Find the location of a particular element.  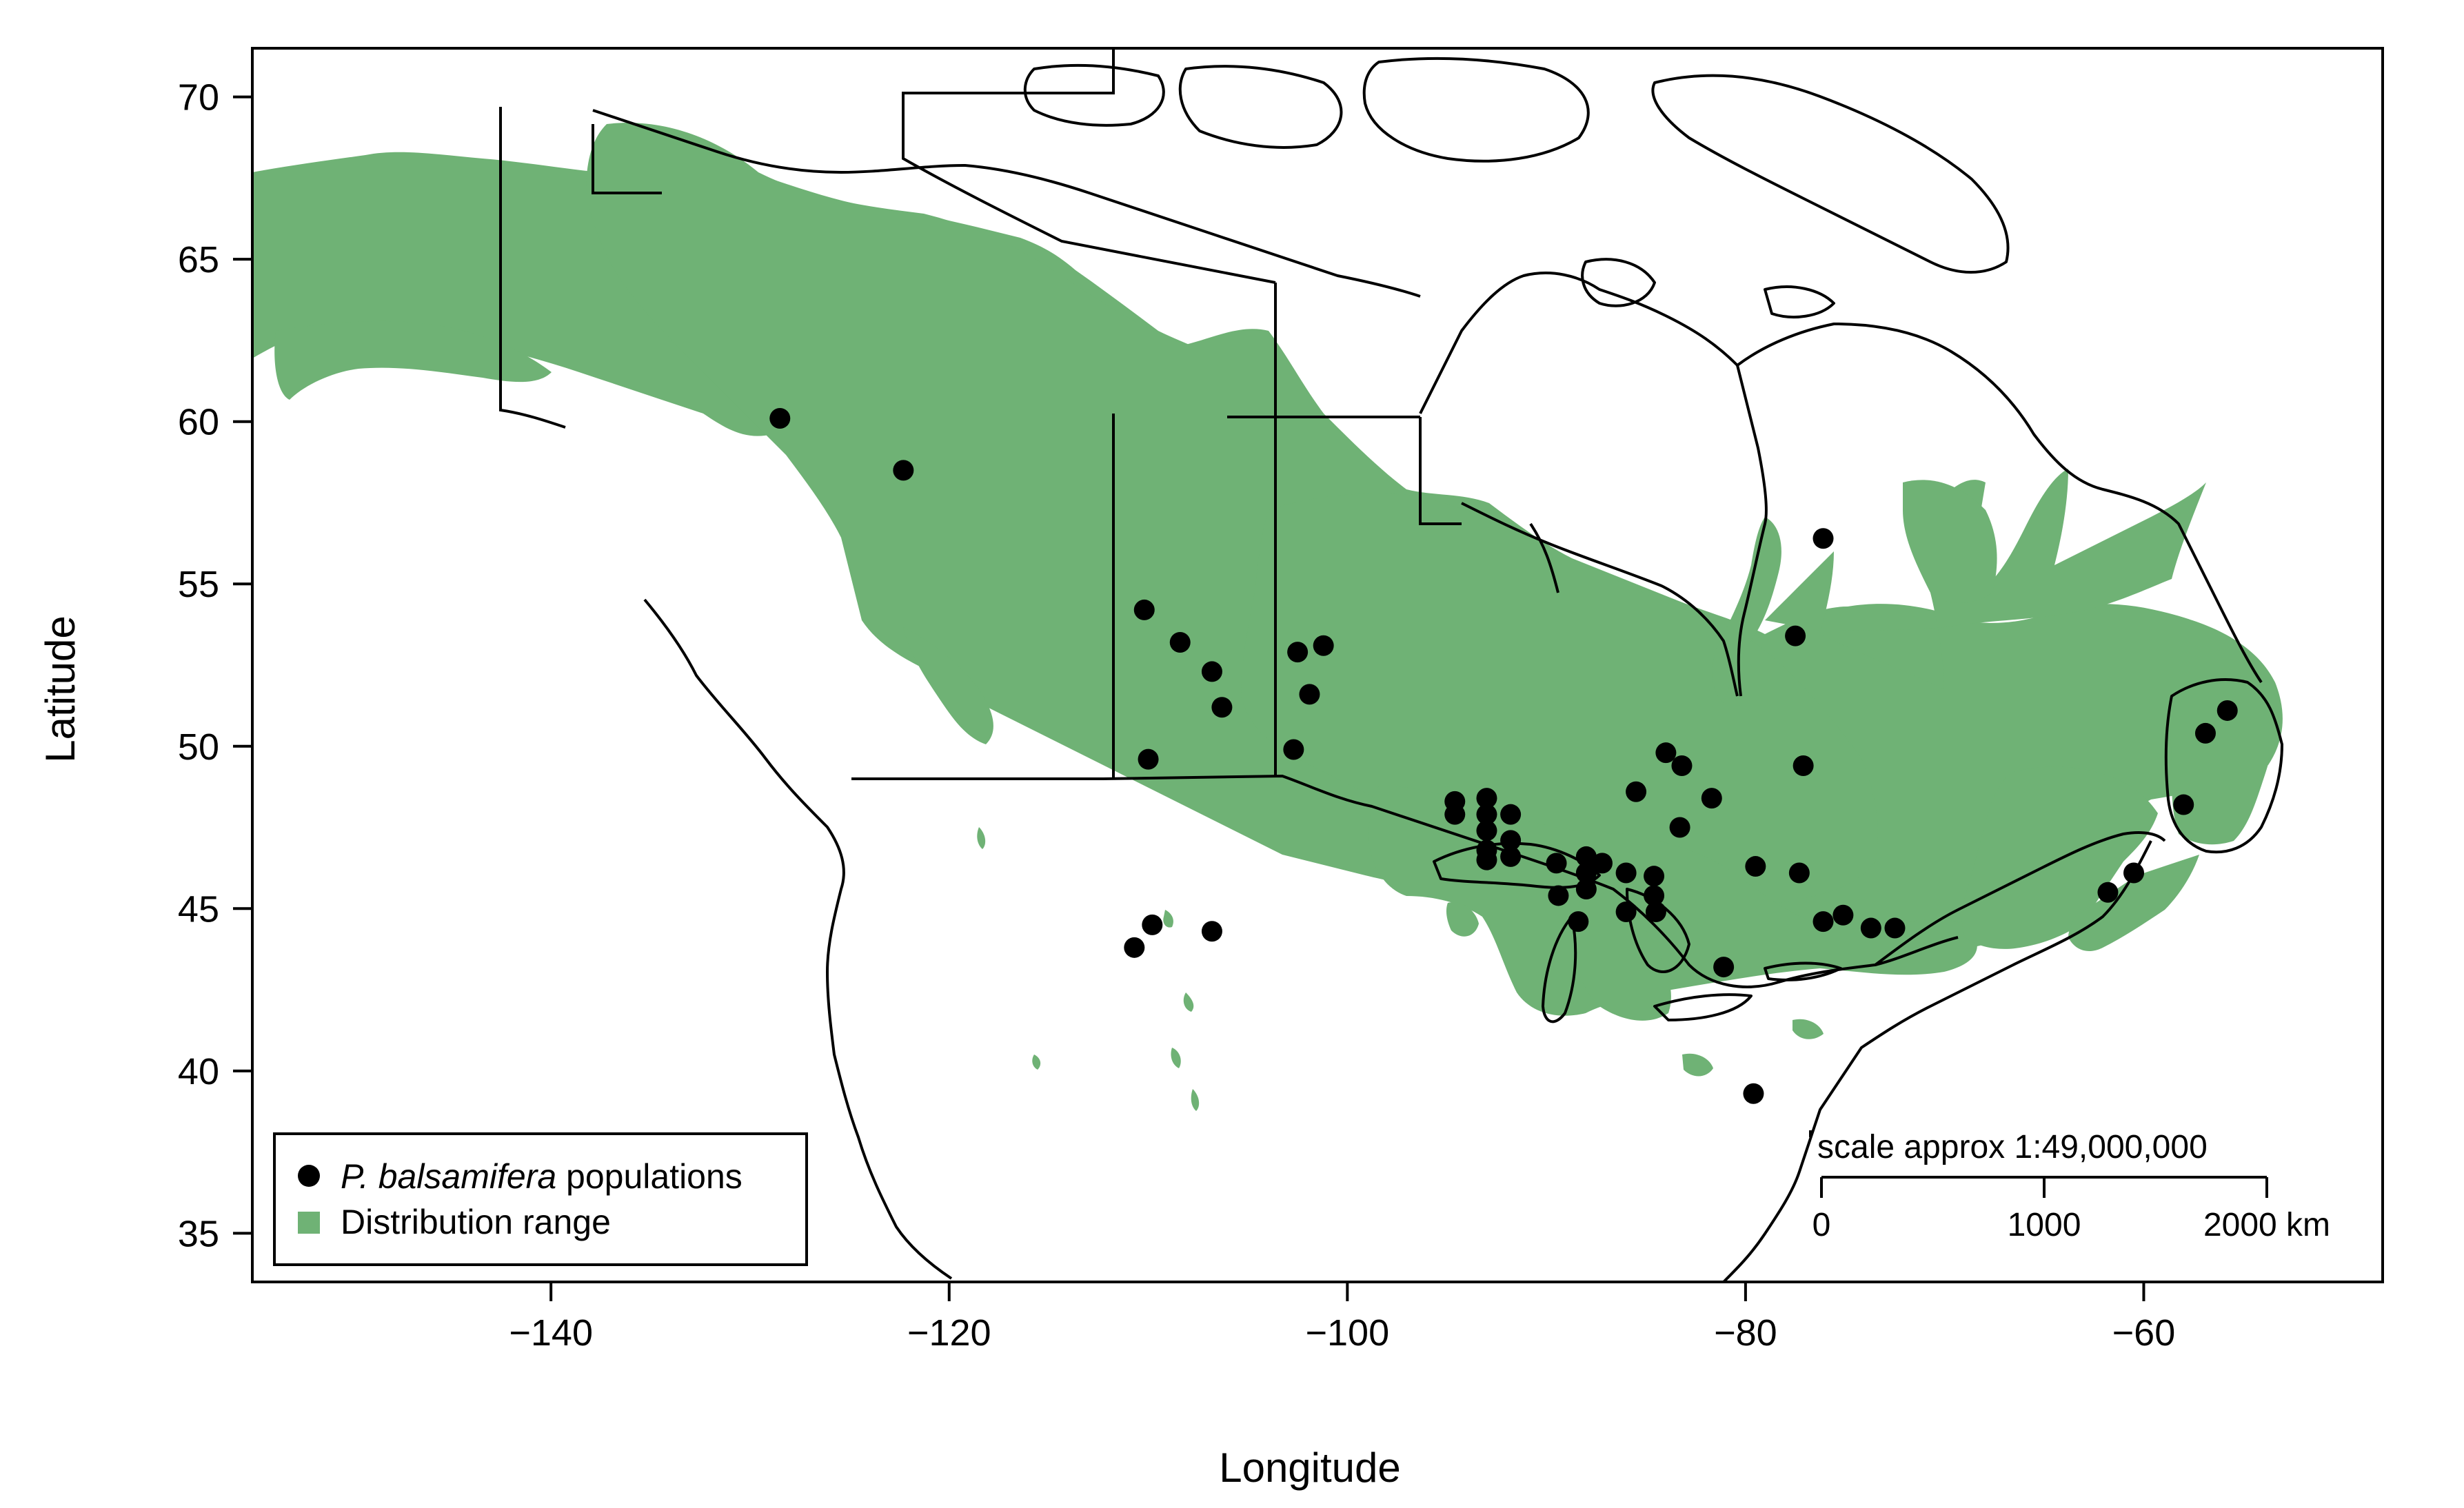

ontario-manitoba-border is located at coordinates (1440, 471).